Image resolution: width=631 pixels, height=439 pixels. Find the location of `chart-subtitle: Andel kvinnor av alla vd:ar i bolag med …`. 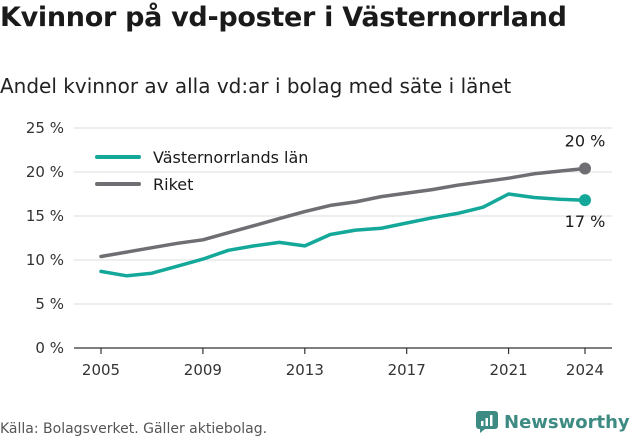

chart-subtitle: Andel kvinnor av alla vd:ar i bolag med … is located at coordinates (256, 86).